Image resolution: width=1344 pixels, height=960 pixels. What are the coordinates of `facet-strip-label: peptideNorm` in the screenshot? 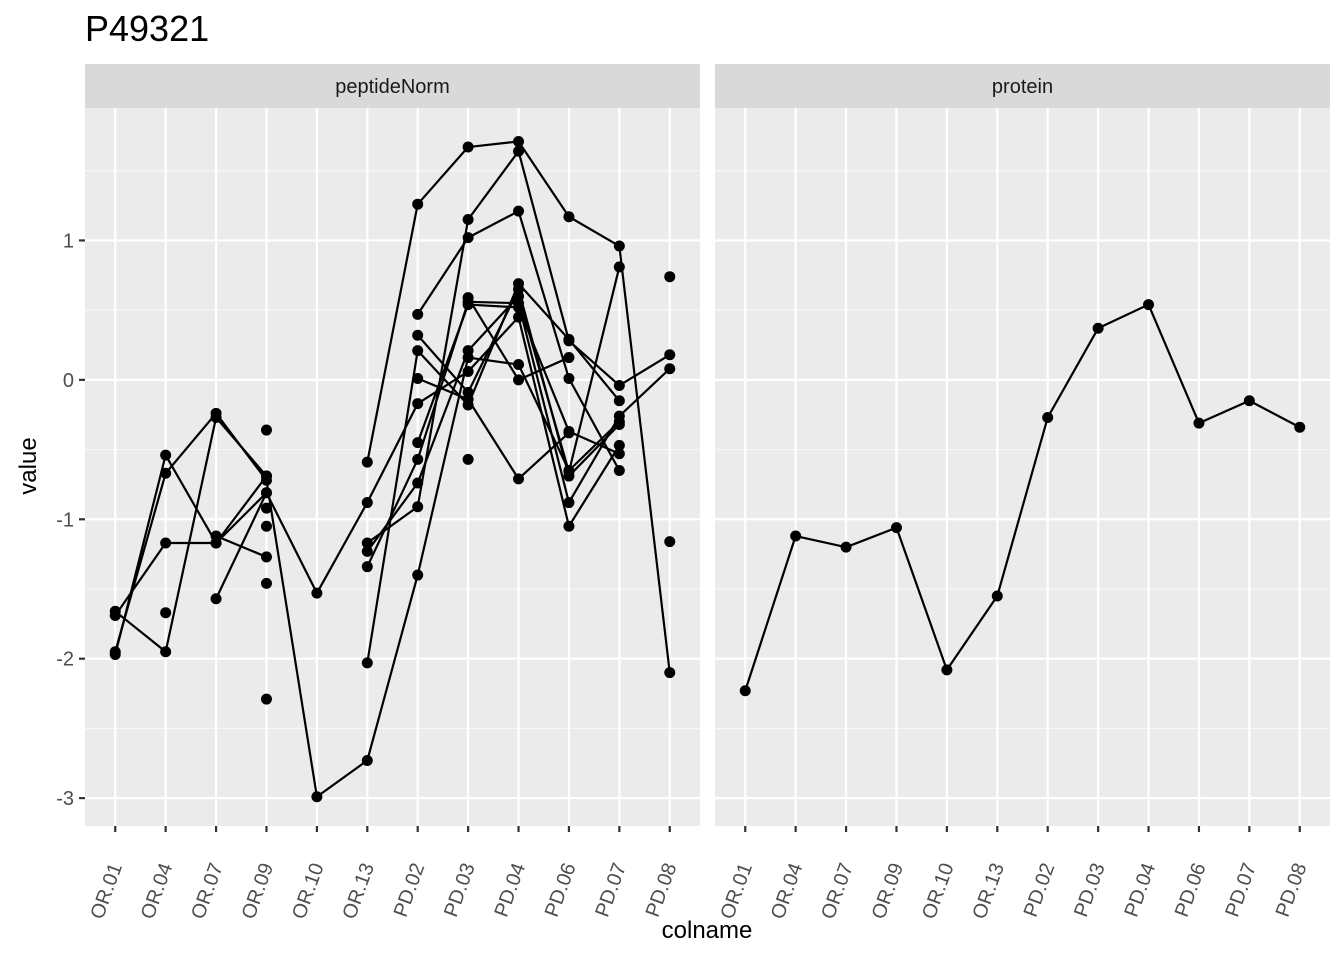 It's located at (392, 87).